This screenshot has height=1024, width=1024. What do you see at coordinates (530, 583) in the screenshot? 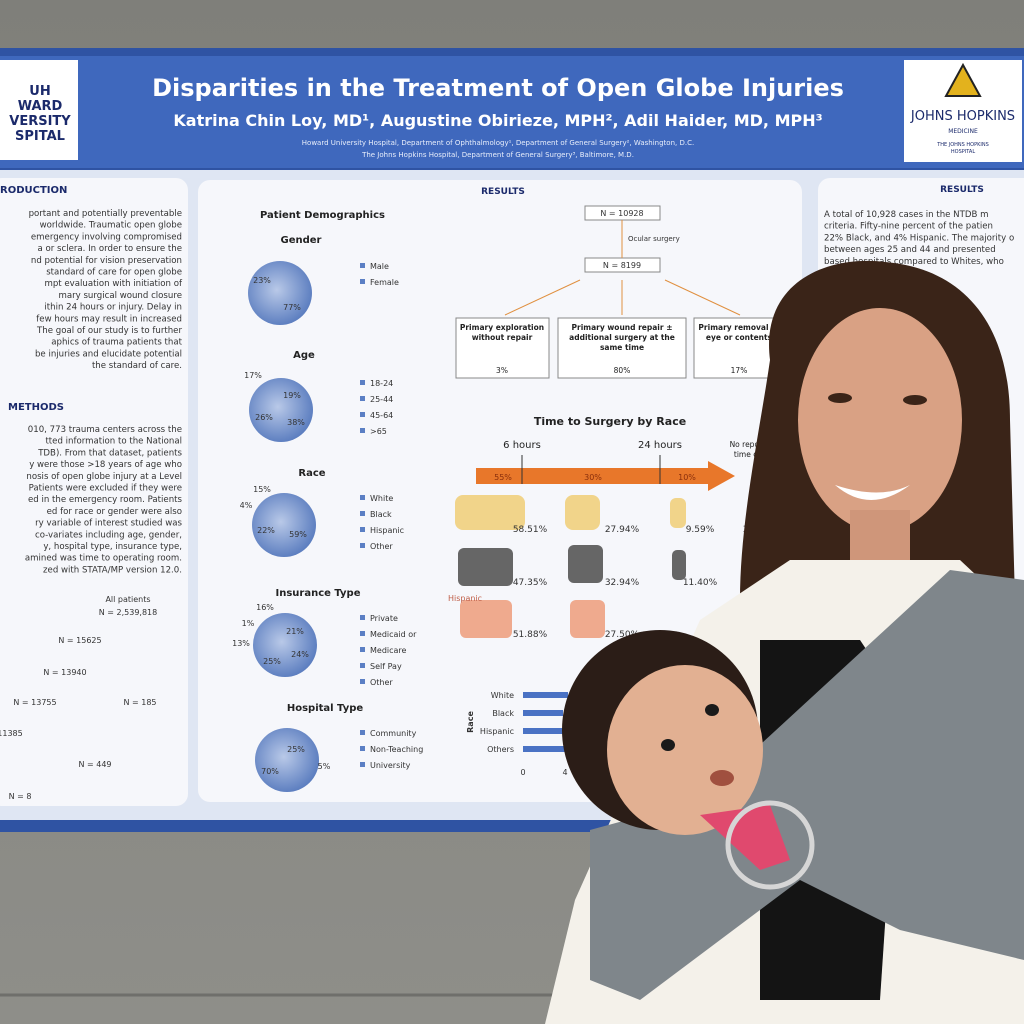
I see `row-value: 47.35%` at bounding box center [530, 583].